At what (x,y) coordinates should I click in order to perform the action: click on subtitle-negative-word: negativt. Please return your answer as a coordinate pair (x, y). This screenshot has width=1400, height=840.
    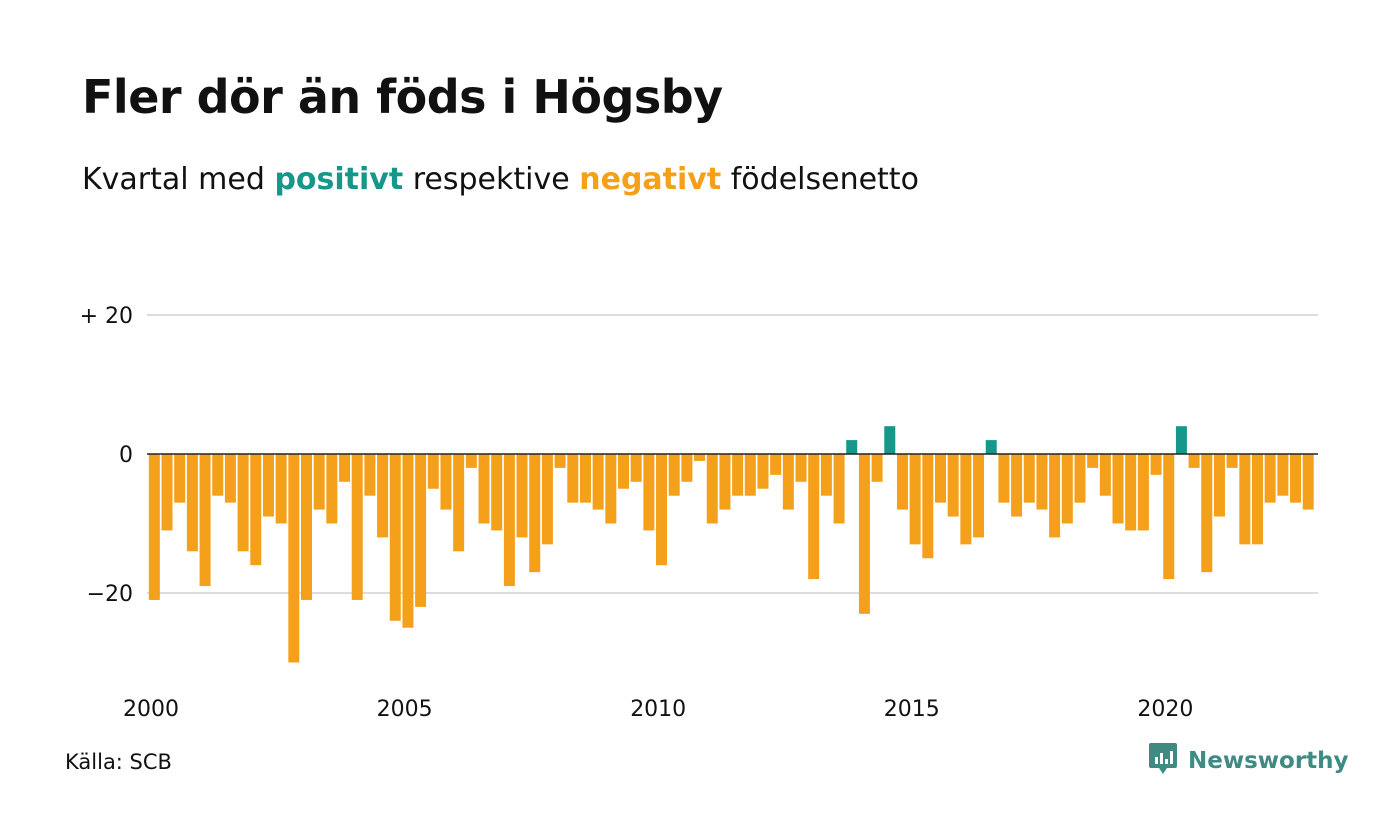
    Looking at the image, I should click on (650, 179).